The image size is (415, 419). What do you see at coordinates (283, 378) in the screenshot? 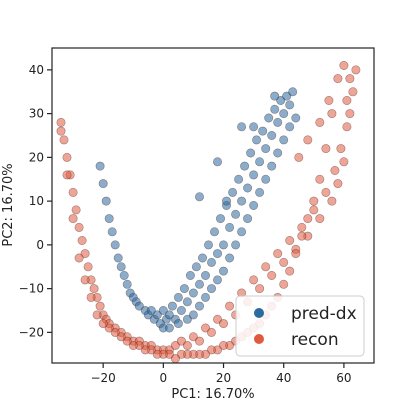
I see `x-tick-label: 40` at bounding box center [283, 378].